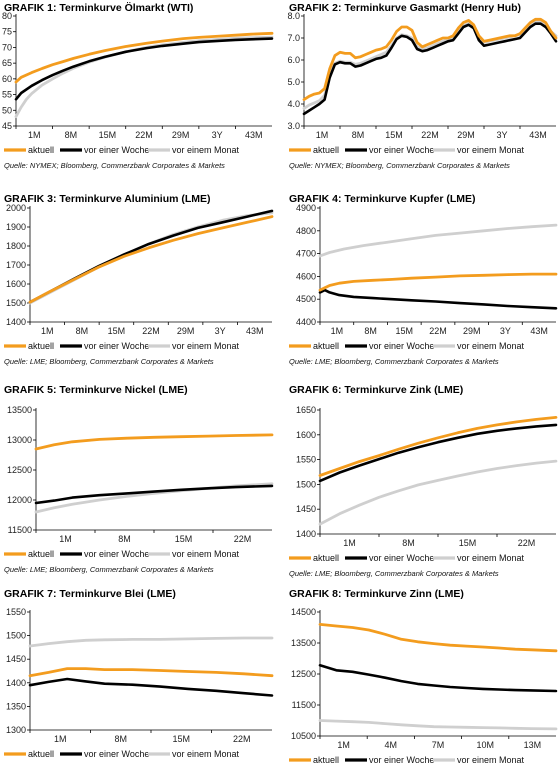 This screenshot has height=765, width=559. I want to click on y-tick-label: 13000, so click(19, 440).